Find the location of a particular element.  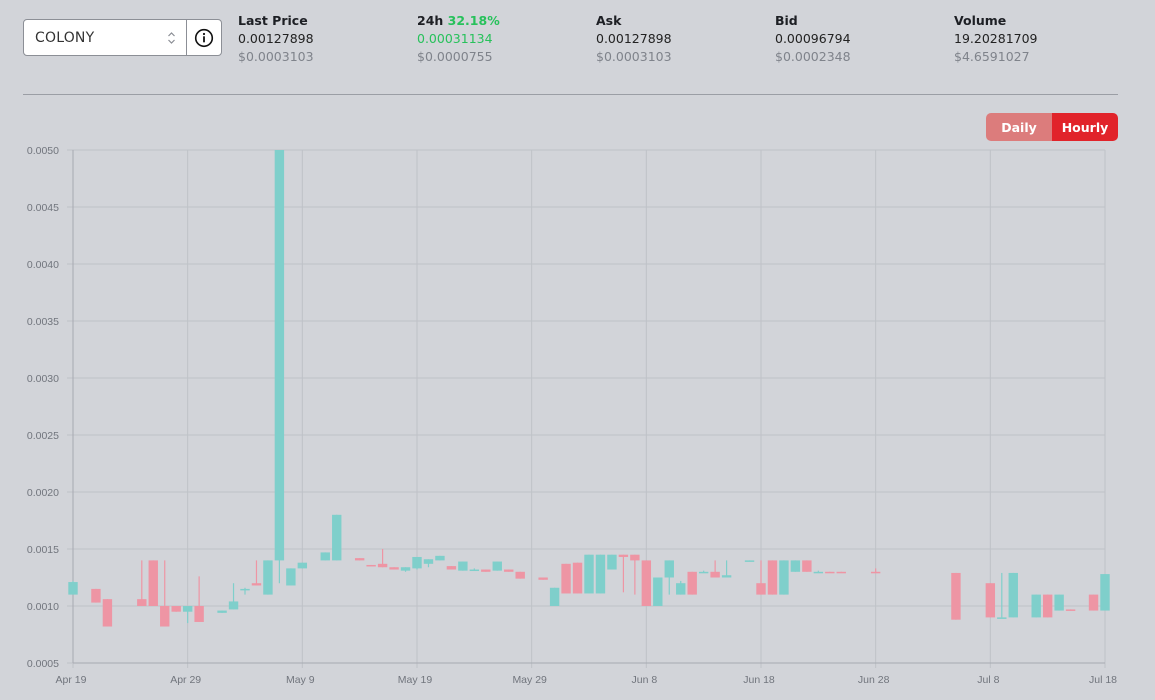

y-tick-label: 0.0050 is located at coordinates (43, 151).